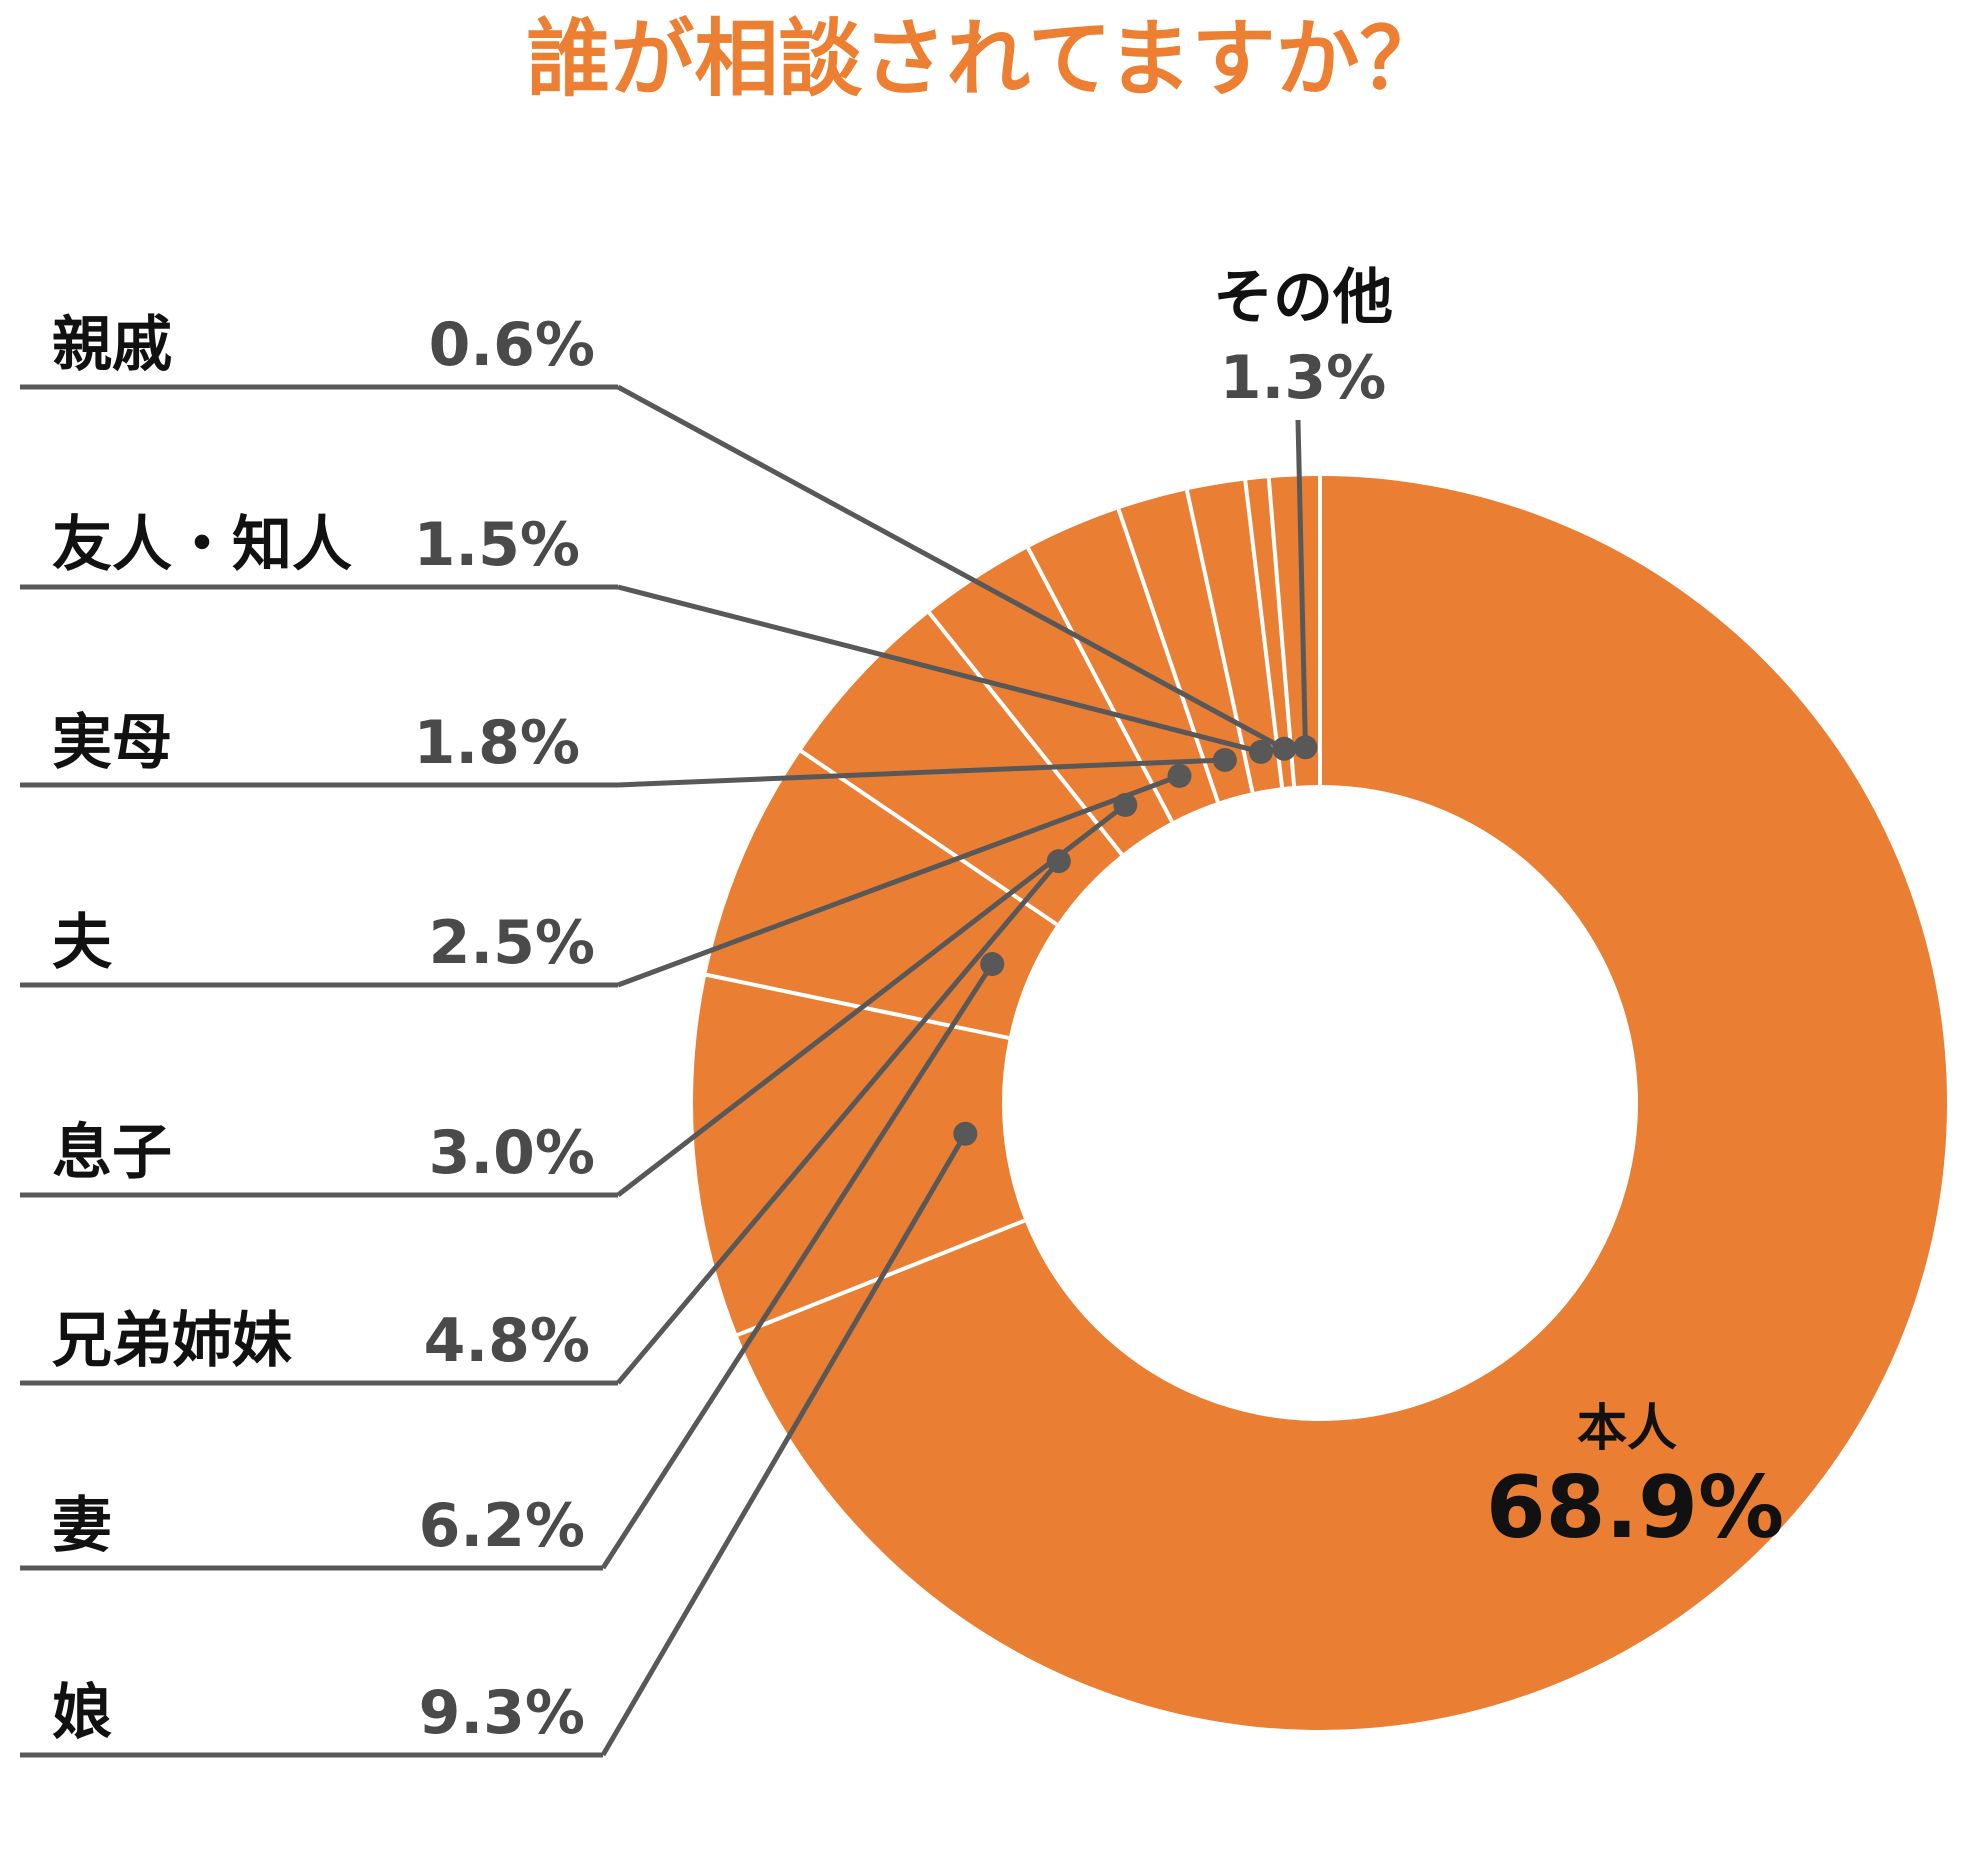 This screenshot has width=1970, height=1876. Describe the element at coordinates (172, 1341) in the screenshot. I see `side-label-5: 兄弟姉妹` at that location.